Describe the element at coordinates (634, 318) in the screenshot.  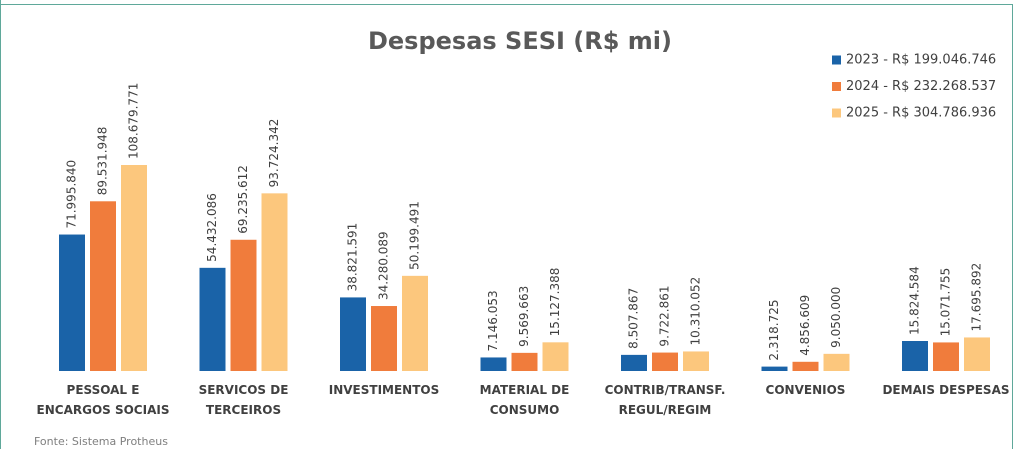
I see `data-label: 8.507.867` at that location.